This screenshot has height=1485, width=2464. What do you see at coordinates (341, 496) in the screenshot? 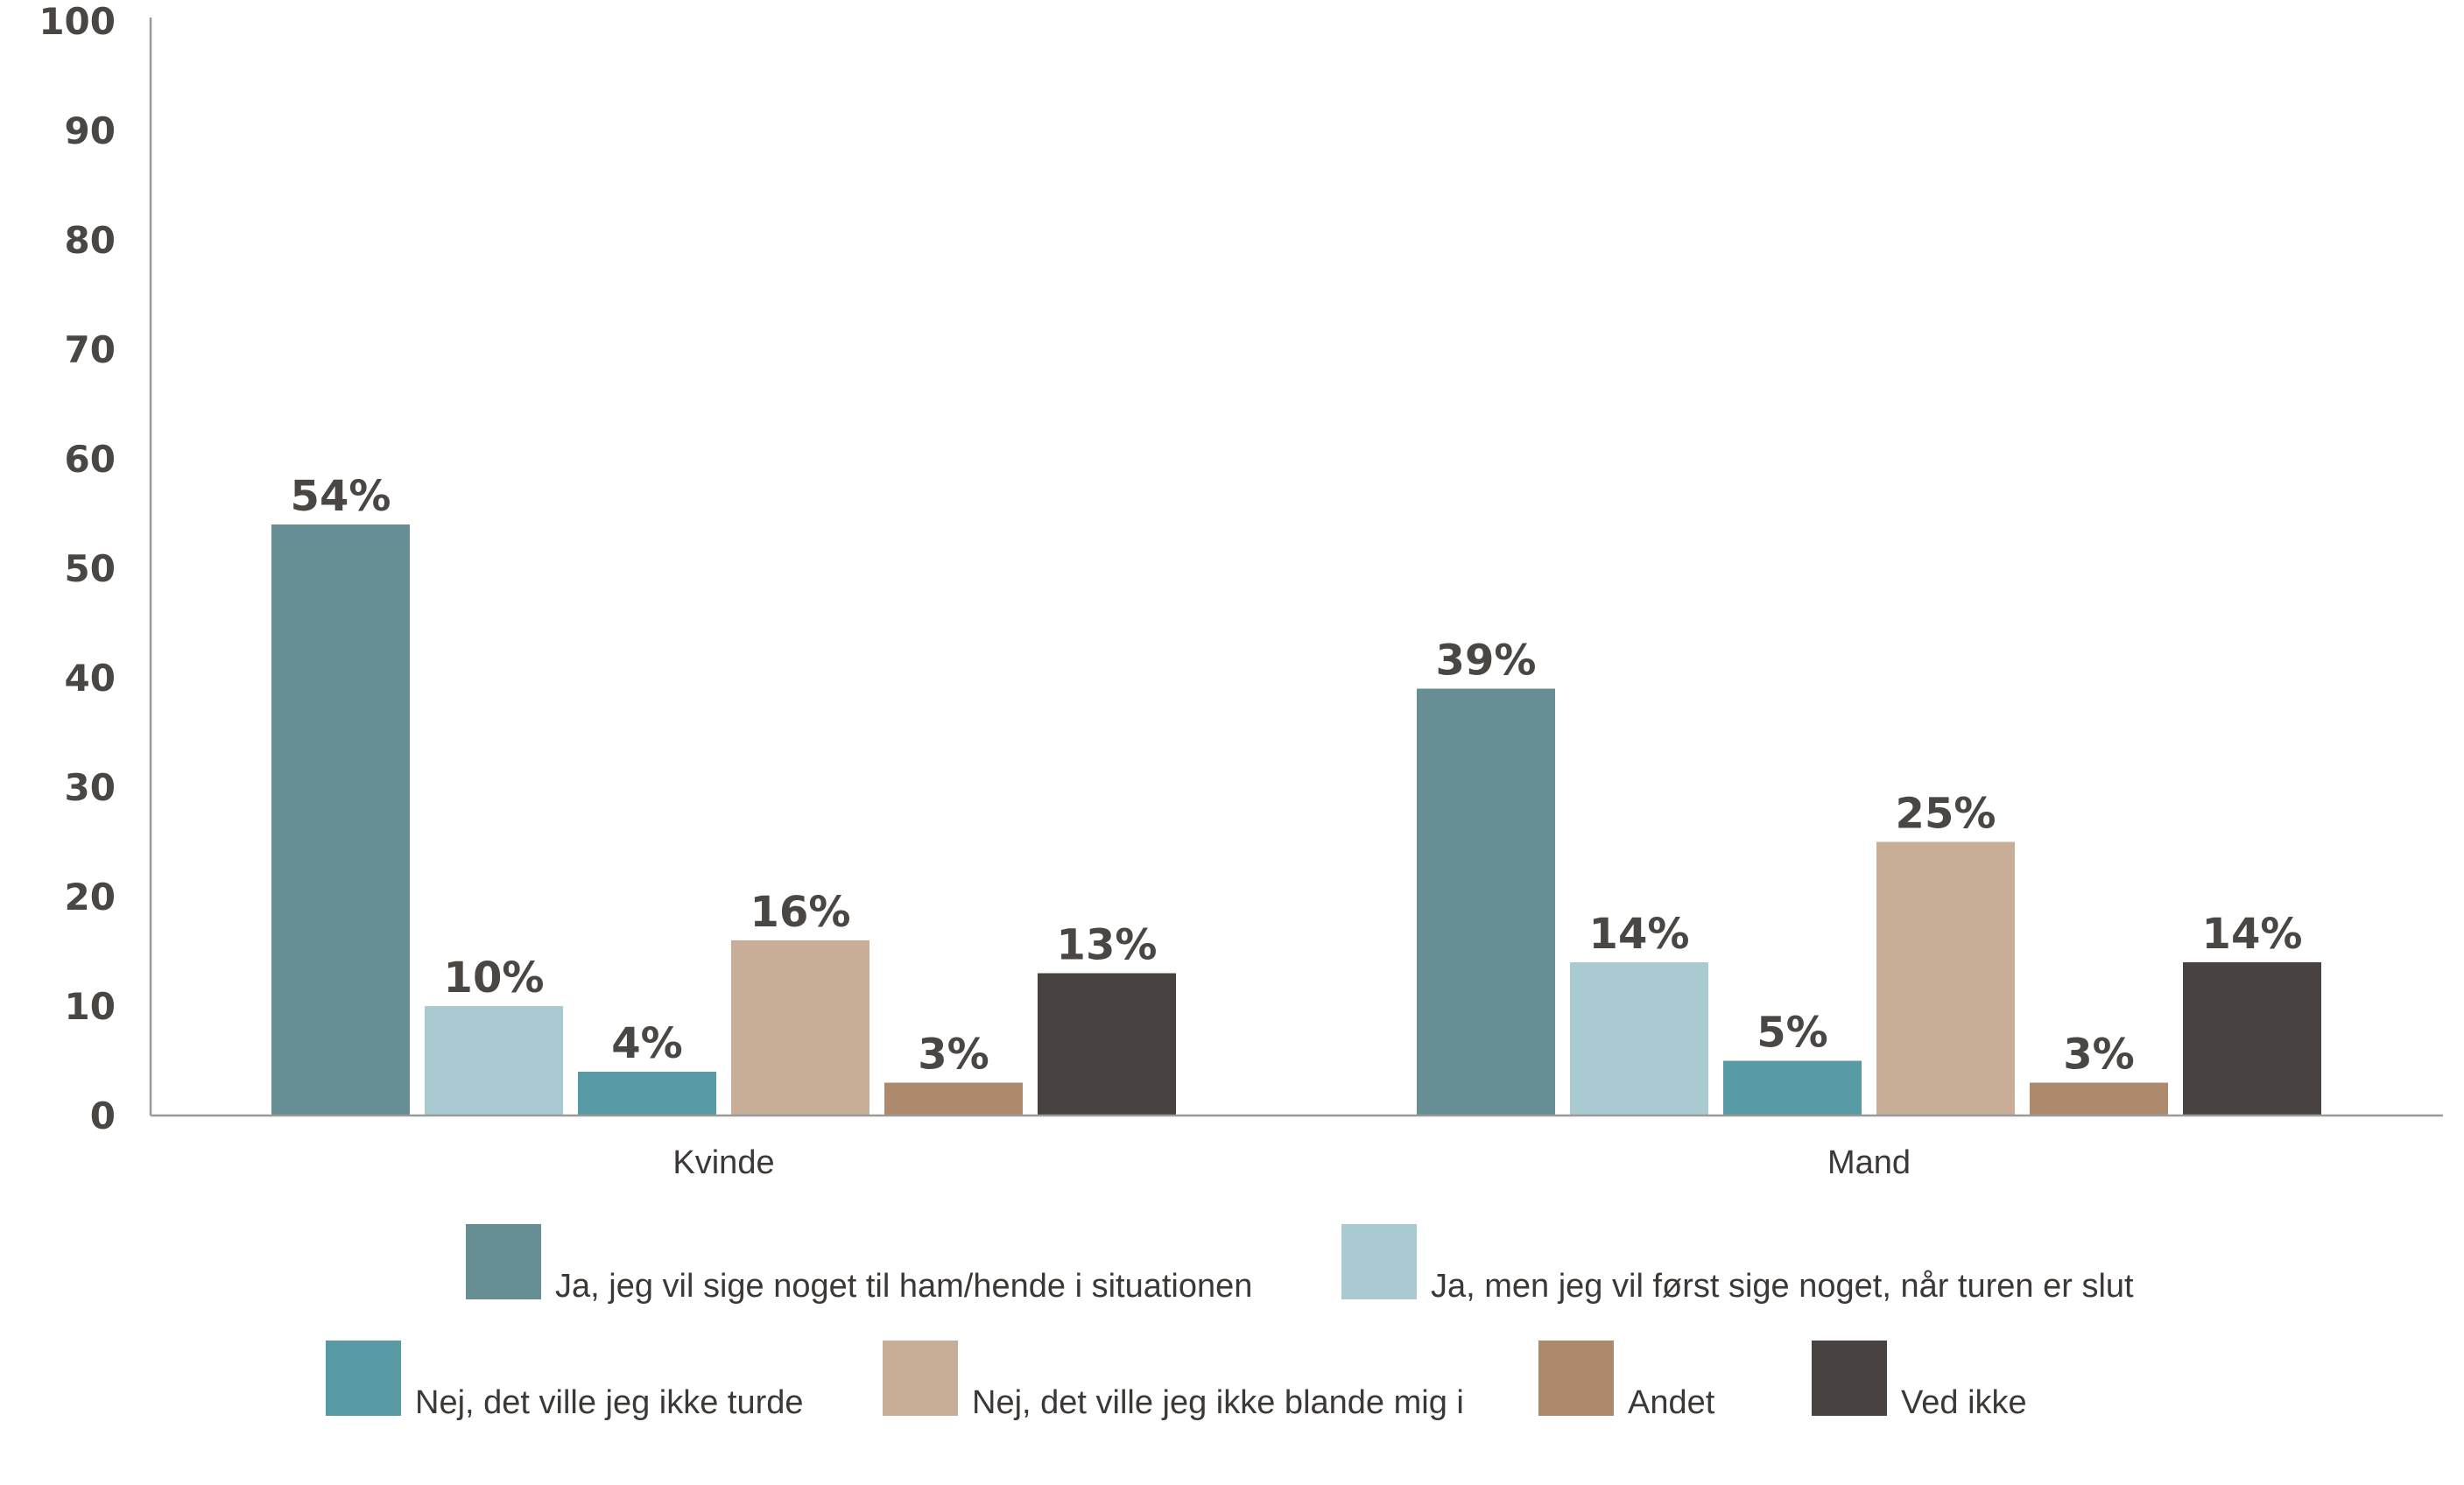
I see `data-label: 54%` at bounding box center [341, 496].